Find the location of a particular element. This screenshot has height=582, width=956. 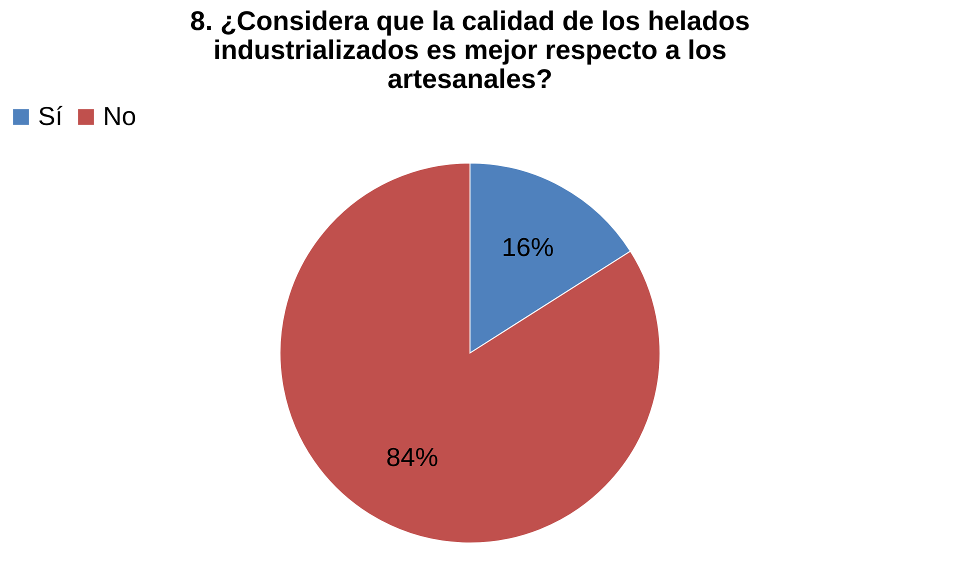

data-label: 84% is located at coordinates (412, 457).